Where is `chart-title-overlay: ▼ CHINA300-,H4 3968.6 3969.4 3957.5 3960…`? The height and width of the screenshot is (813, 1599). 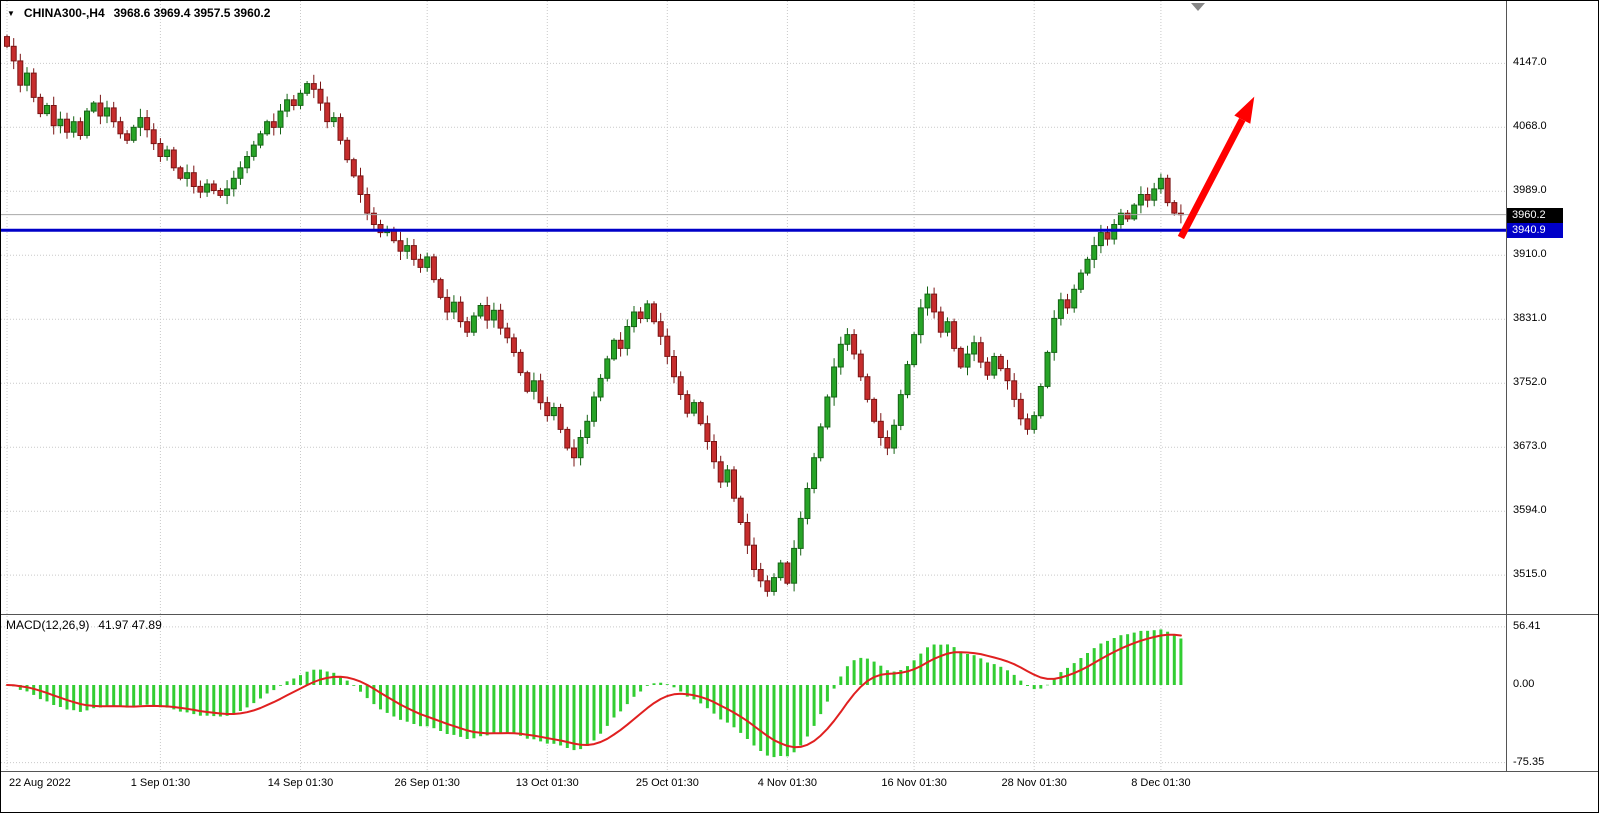
chart-title-overlay: ▼ CHINA300-,H4 3968.6 3969.4 3957.5 3960… is located at coordinates (138, 13).